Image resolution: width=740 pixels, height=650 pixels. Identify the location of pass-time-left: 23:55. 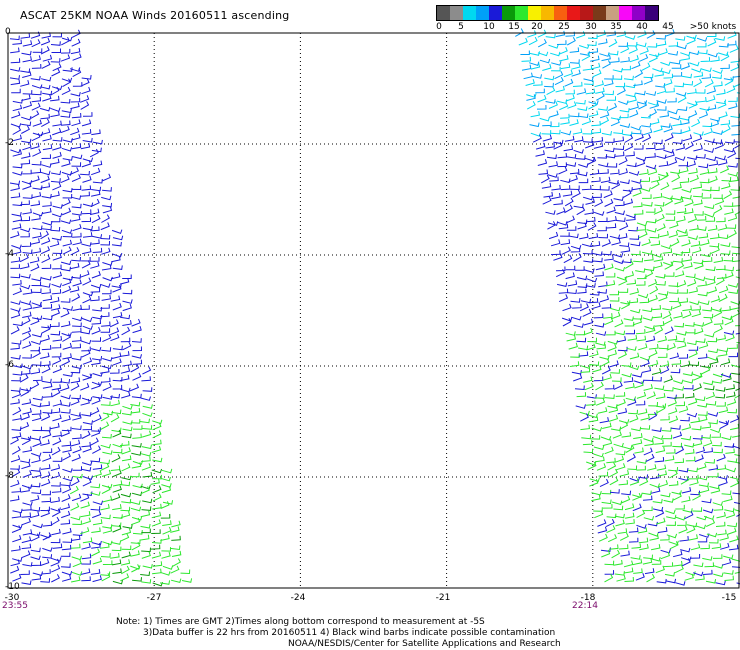
(15, 606).